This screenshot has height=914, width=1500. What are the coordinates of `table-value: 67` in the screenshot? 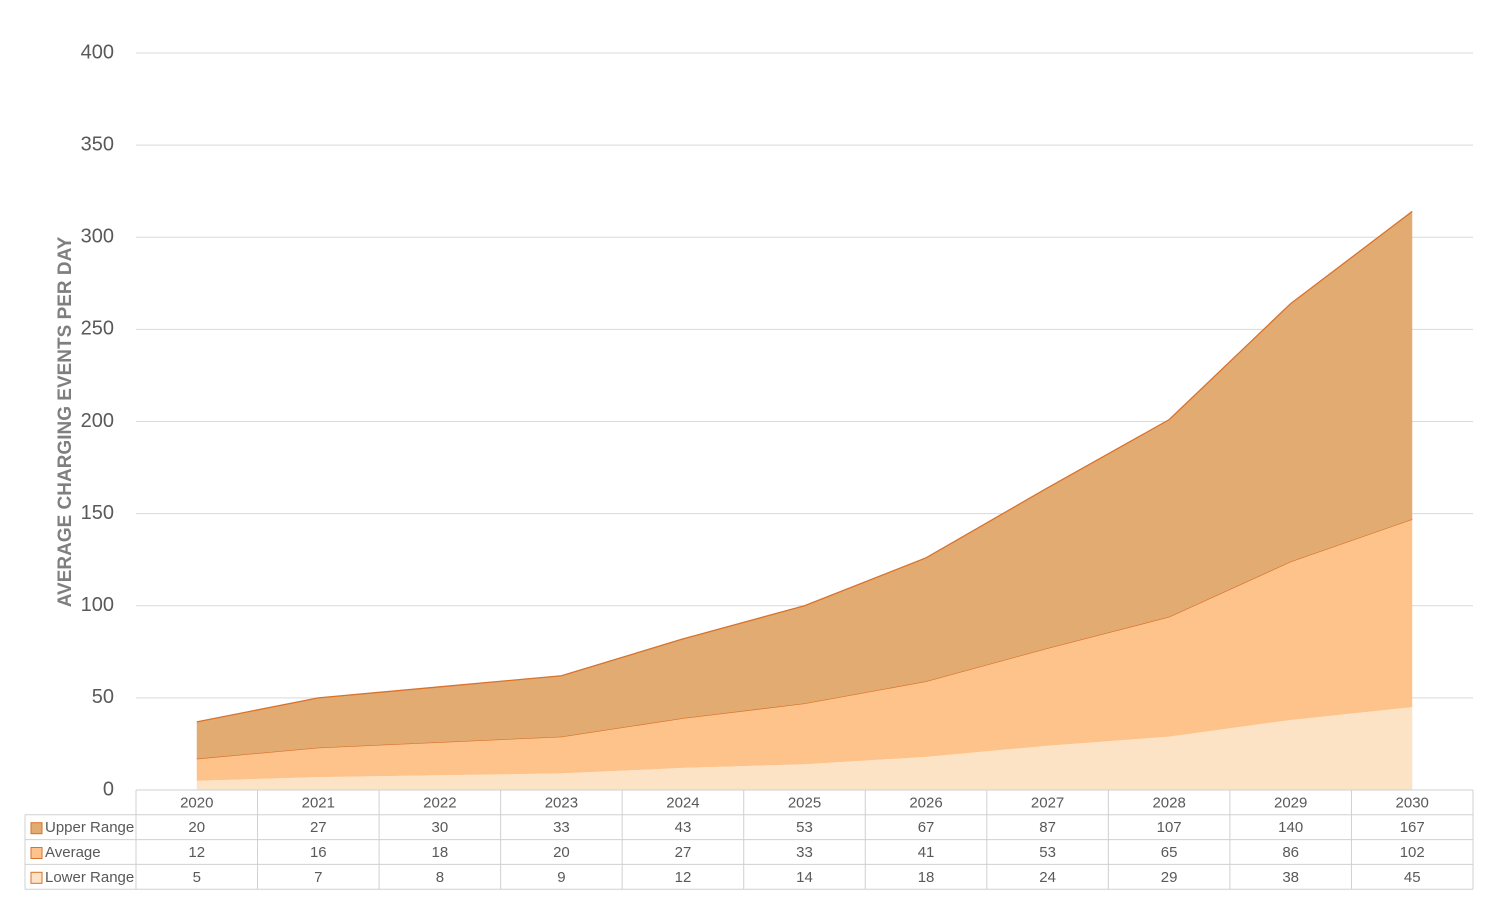 It's located at (926, 827).